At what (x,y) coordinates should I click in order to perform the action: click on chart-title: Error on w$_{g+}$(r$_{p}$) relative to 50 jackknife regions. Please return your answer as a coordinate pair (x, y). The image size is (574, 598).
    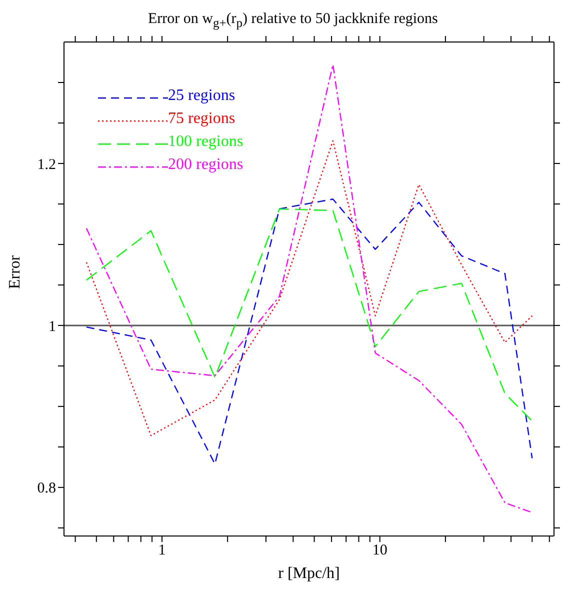
    Looking at the image, I should click on (293, 21).